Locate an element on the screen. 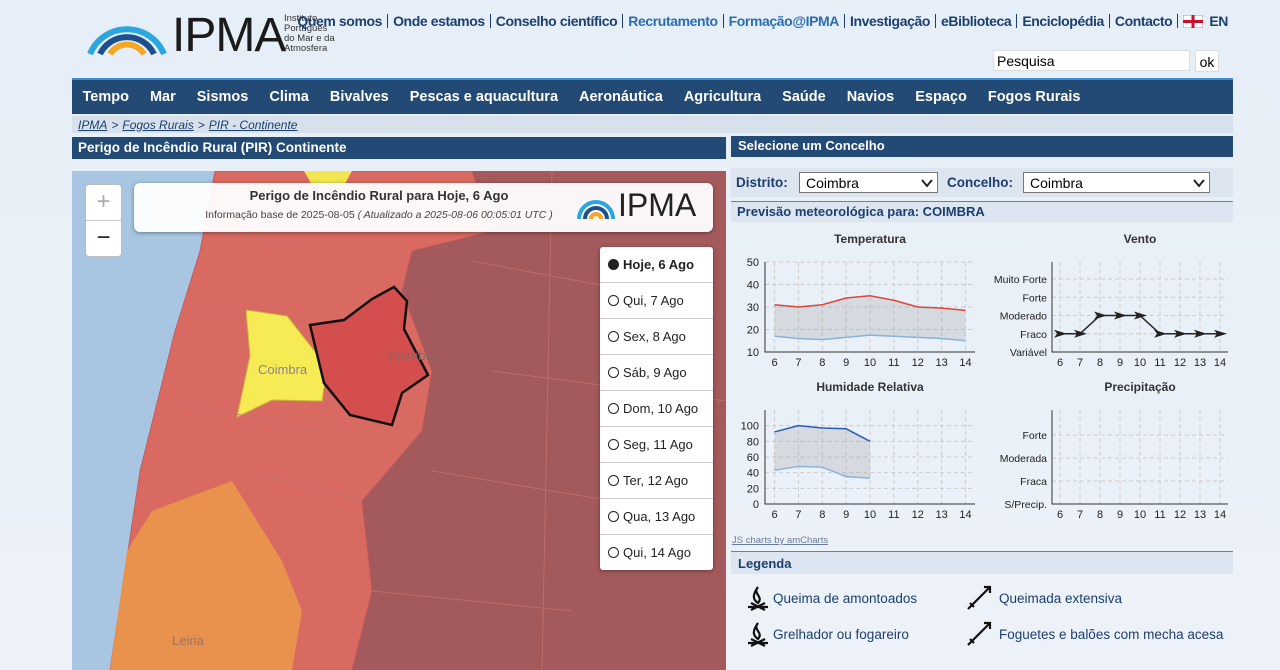 The width and height of the screenshot is (1280, 670). zoom-out: − is located at coordinates (103, 237).